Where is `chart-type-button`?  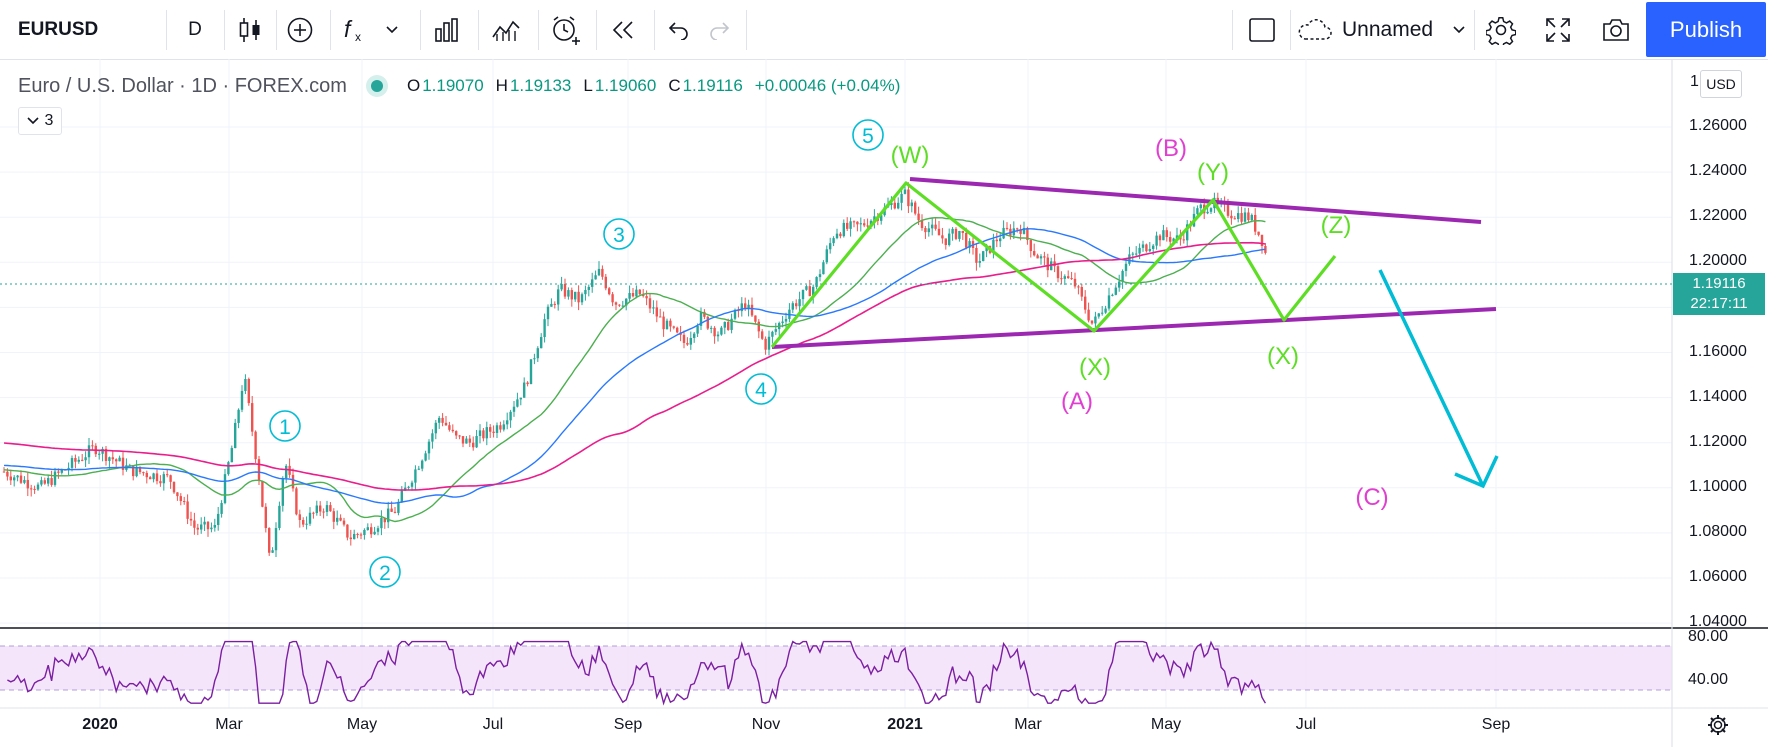
chart-type-button is located at coordinates (250, 29).